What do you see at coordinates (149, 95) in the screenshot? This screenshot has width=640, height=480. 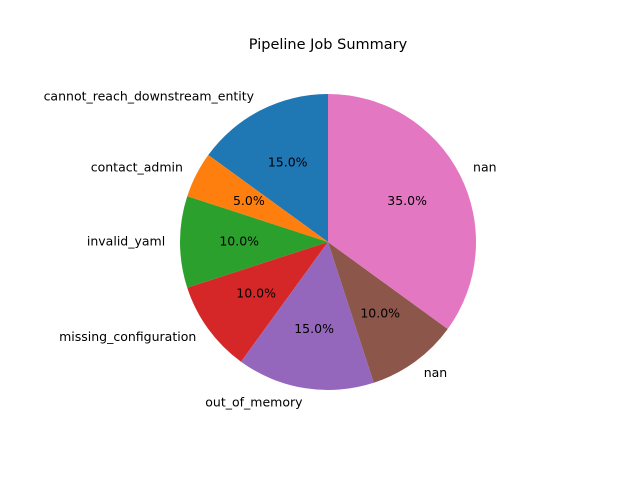 I see `slice-label: cannot_reach_downstream_entity` at bounding box center [149, 95].